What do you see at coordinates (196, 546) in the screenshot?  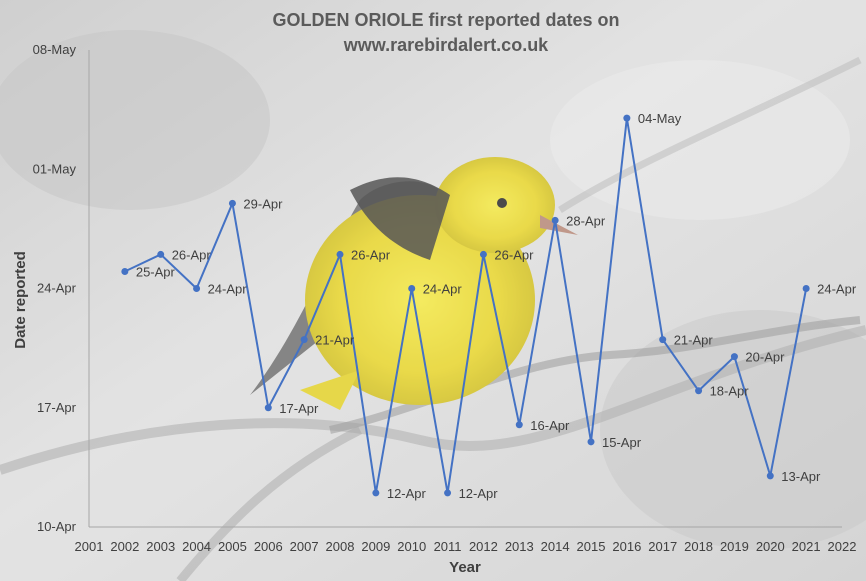 I see `x-tick-label: 2004` at bounding box center [196, 546].